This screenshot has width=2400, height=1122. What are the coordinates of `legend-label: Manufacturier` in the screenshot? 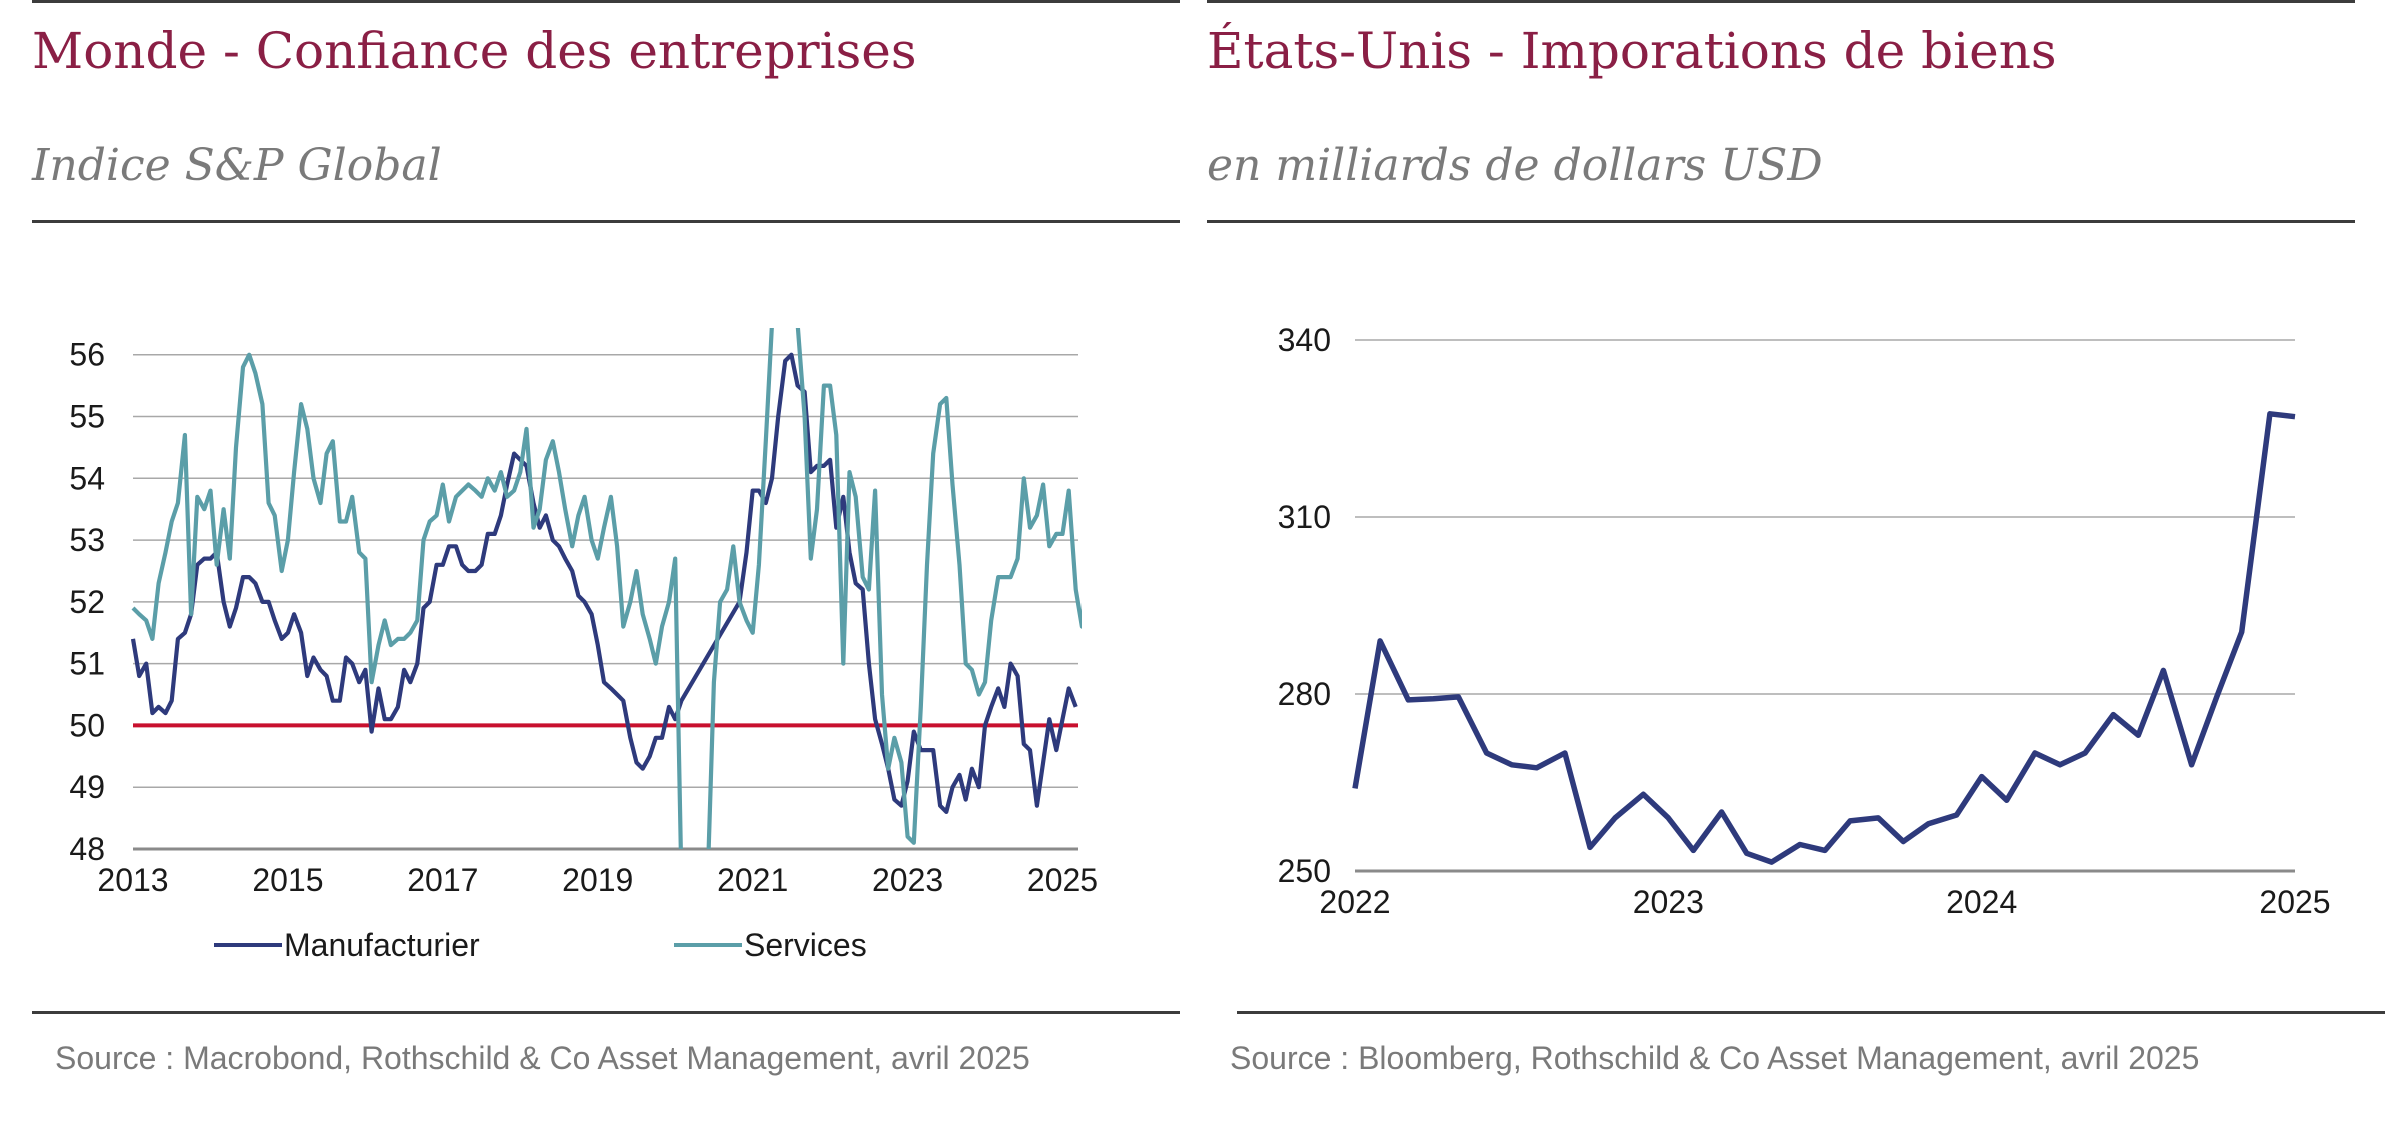 It's located at (382, 945).